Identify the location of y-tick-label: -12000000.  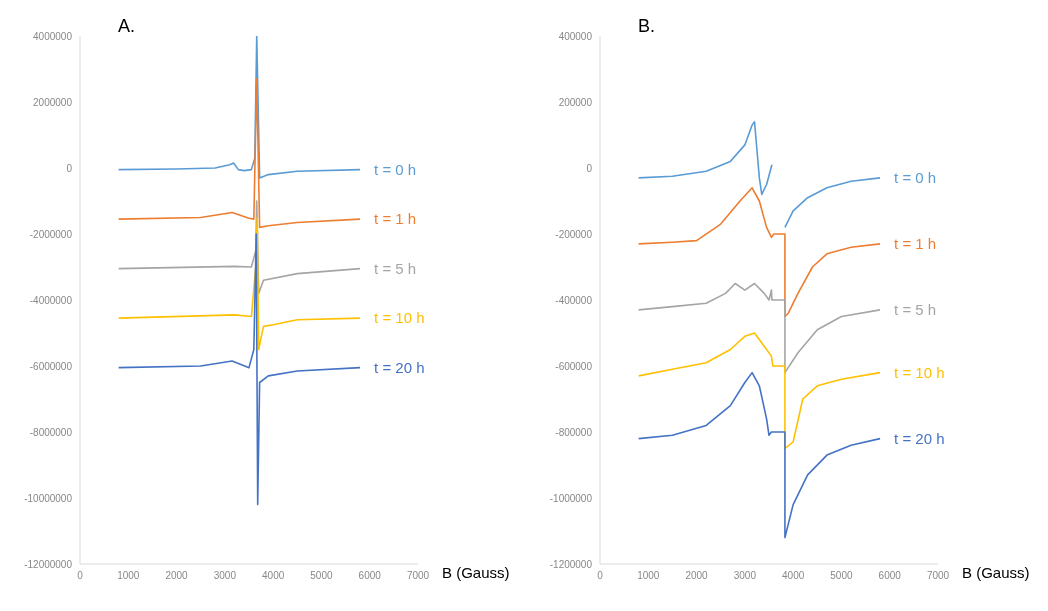
(48, 564).